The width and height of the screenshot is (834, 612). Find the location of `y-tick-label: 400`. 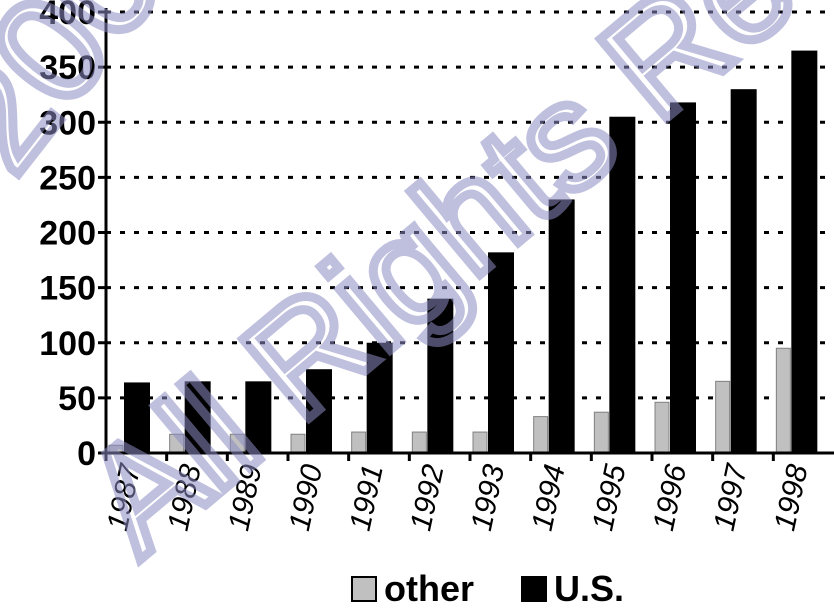

y-tick-label: 400 is located at coordinates (67, 16).